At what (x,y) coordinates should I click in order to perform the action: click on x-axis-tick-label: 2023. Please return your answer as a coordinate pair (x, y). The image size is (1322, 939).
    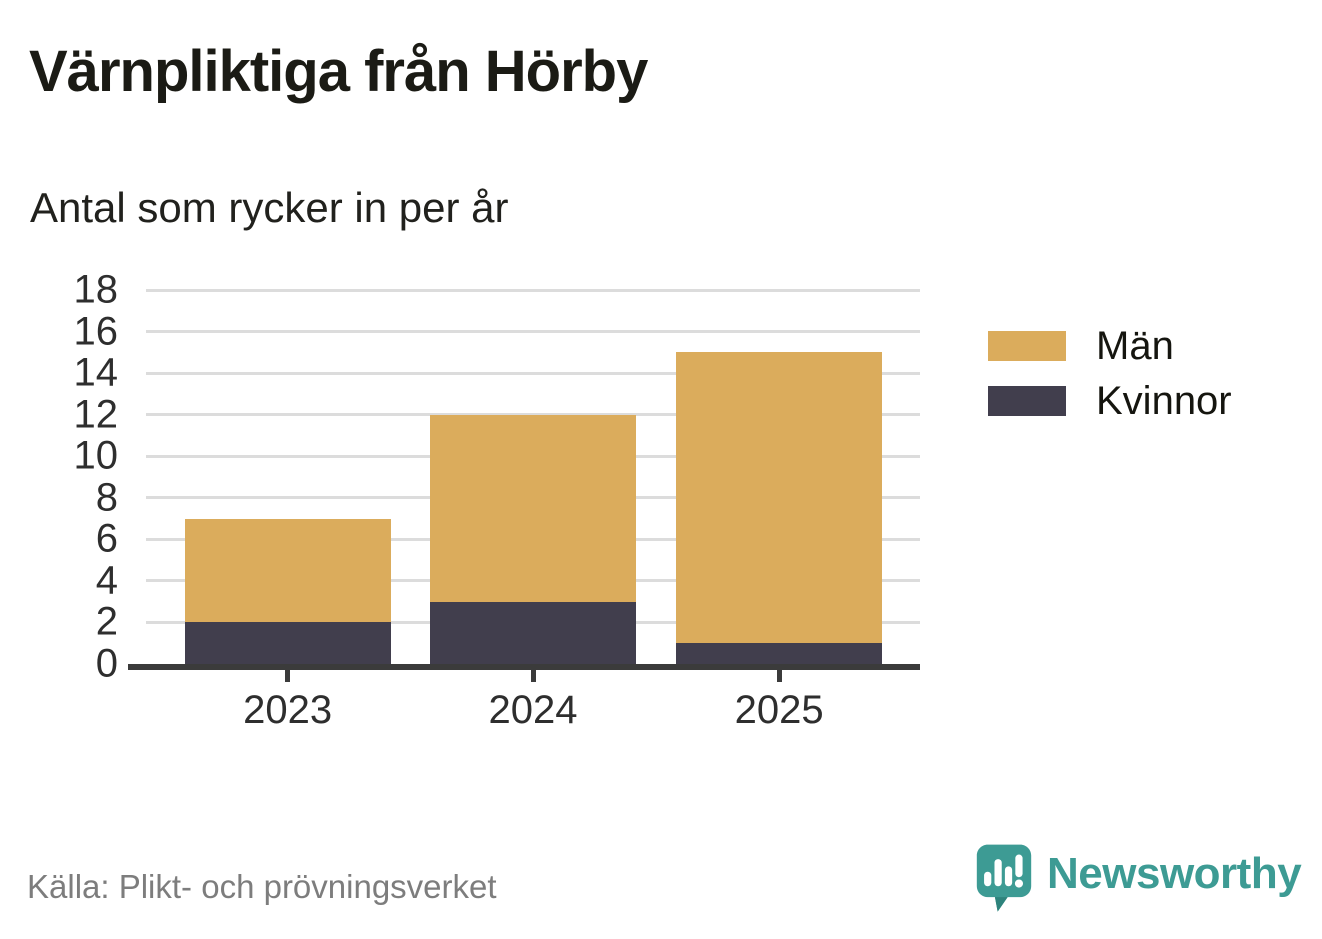
    Looking at the image, I should click on (288, 710).